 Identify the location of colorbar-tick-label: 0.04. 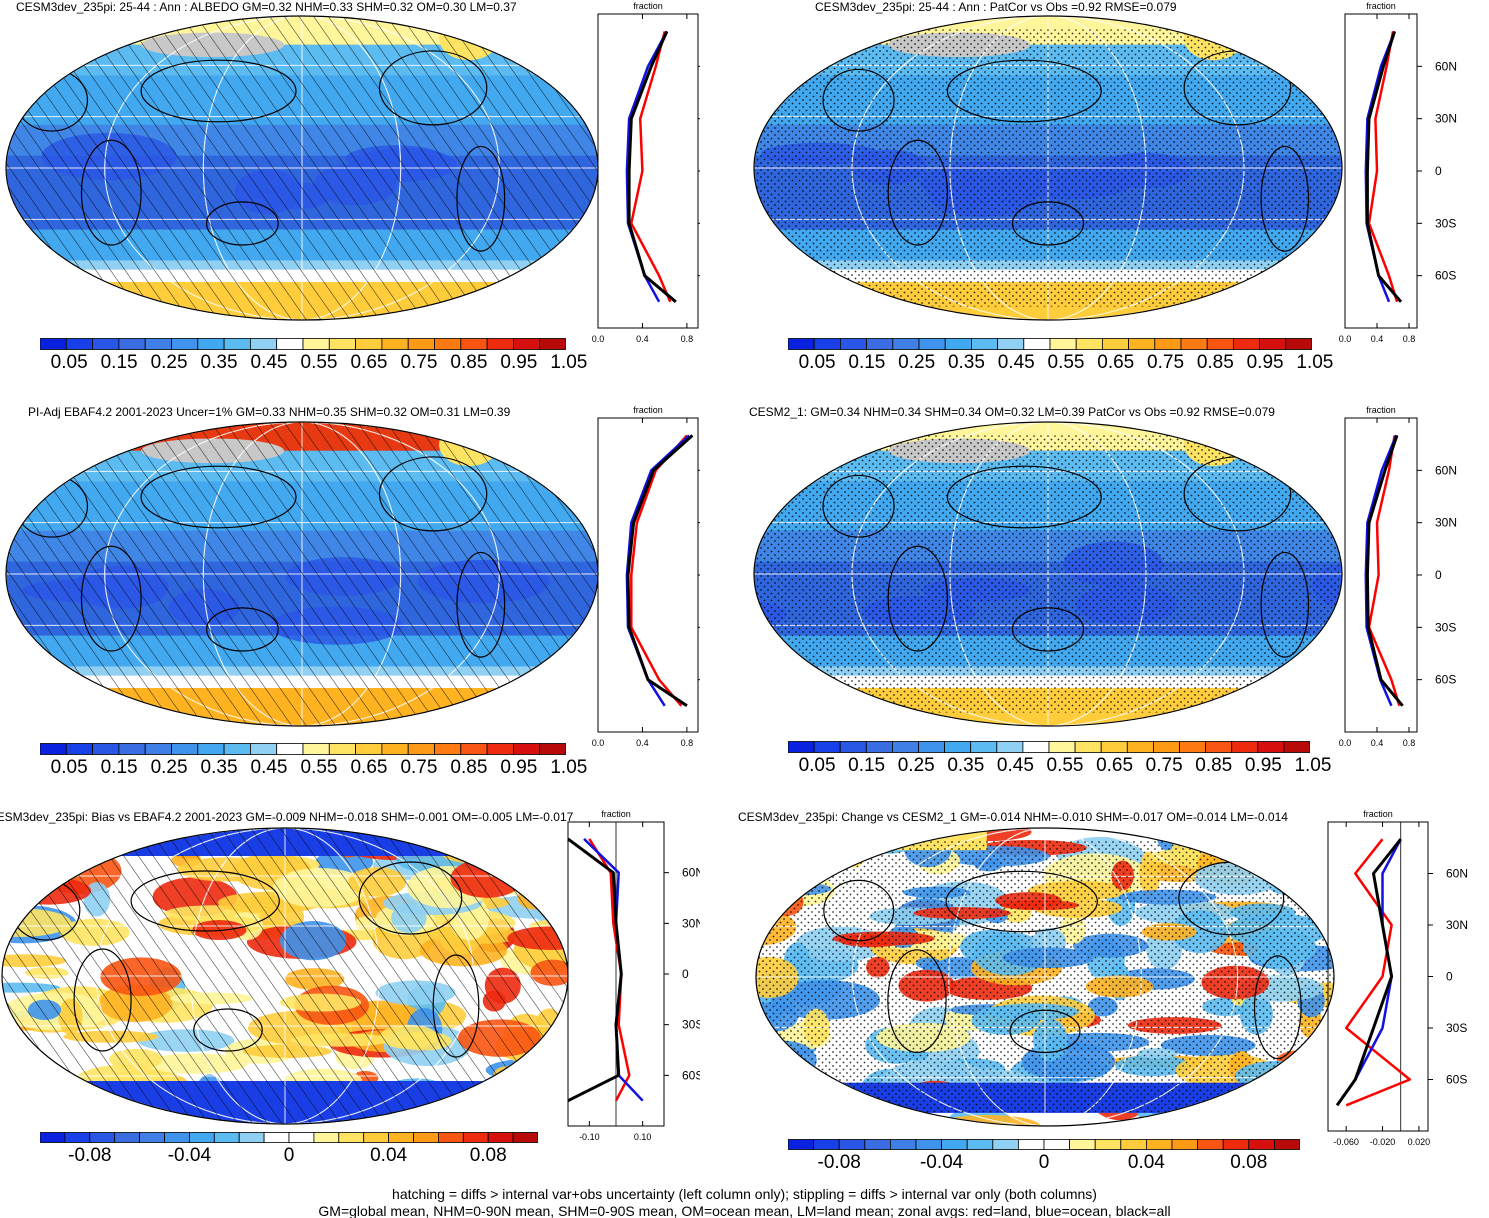
(389, 1155).